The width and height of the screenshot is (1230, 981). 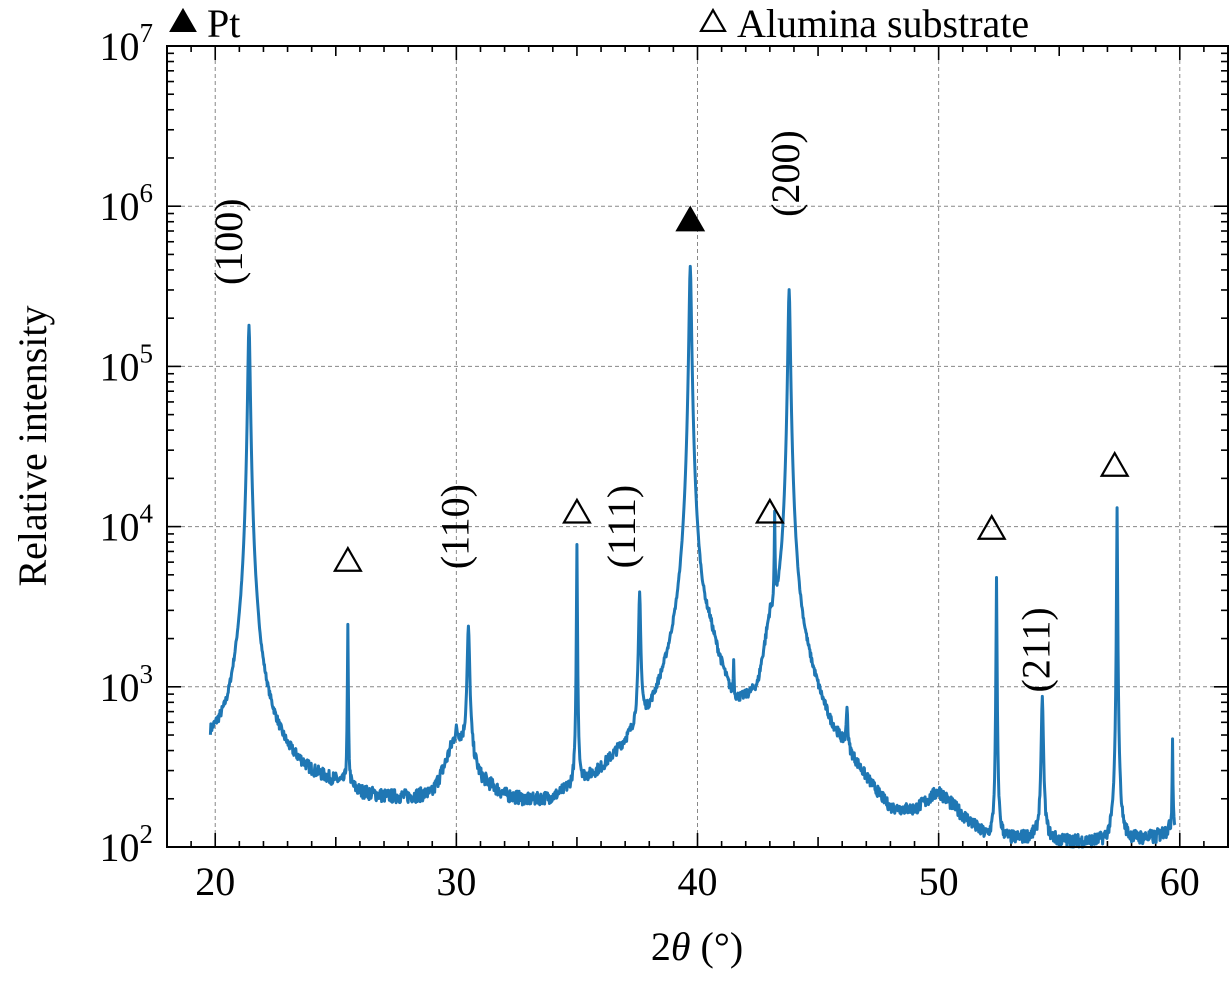 I want to click on y-tick-label: 10⁷, so click(x=127, y=43).